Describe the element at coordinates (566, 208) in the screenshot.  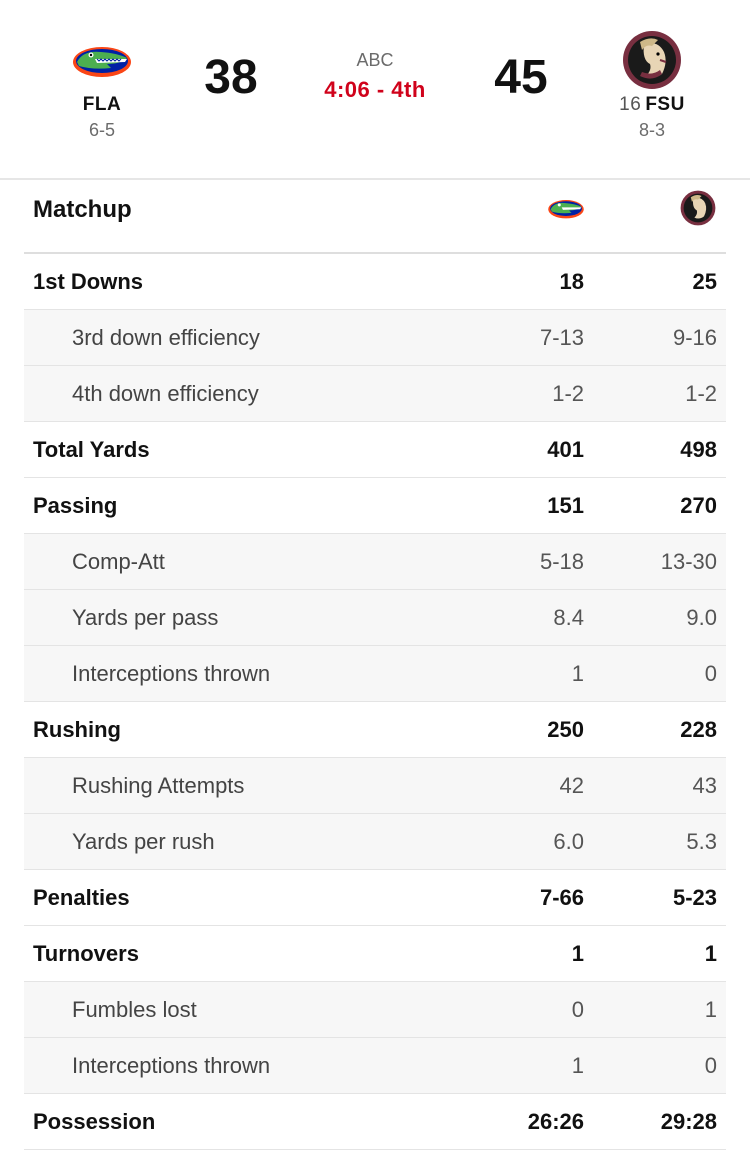
I see `gators-logo-small-icon` at that location.